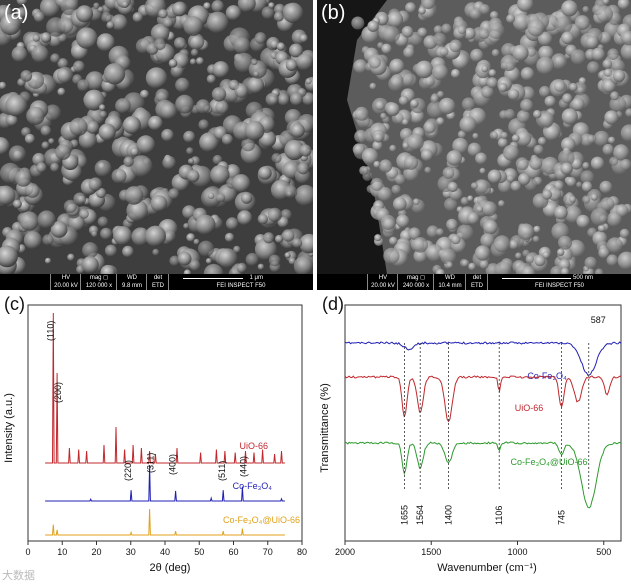 This screenshot has height=585, width=631. What do you see at coordinates (325, 427) in the screenshot?
I see `y-axis-label: Transmittance (%)` at bounding box center [325, 427].